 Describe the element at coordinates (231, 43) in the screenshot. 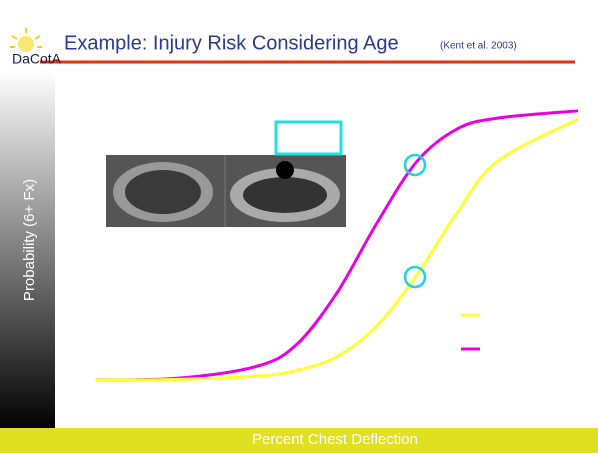

I see `slide-title: Example: Injury Risk Considering Age` at that location.